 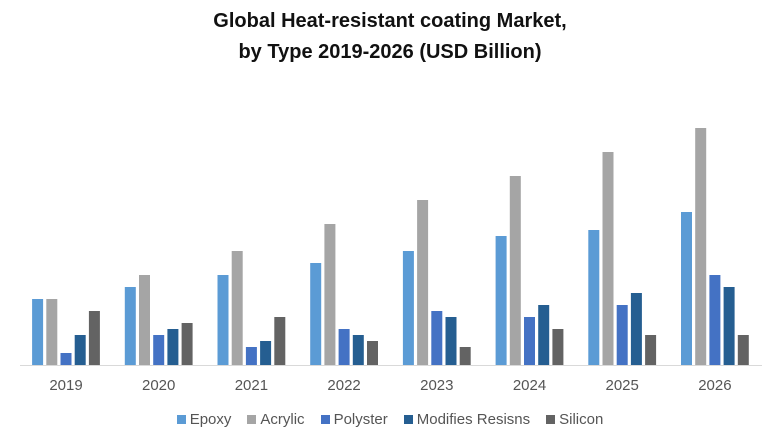 What do you see at coordinates (266, 353) in the screenshot?
I see `bar-modifies-resisns-2021` at bounding box center [266, 353].